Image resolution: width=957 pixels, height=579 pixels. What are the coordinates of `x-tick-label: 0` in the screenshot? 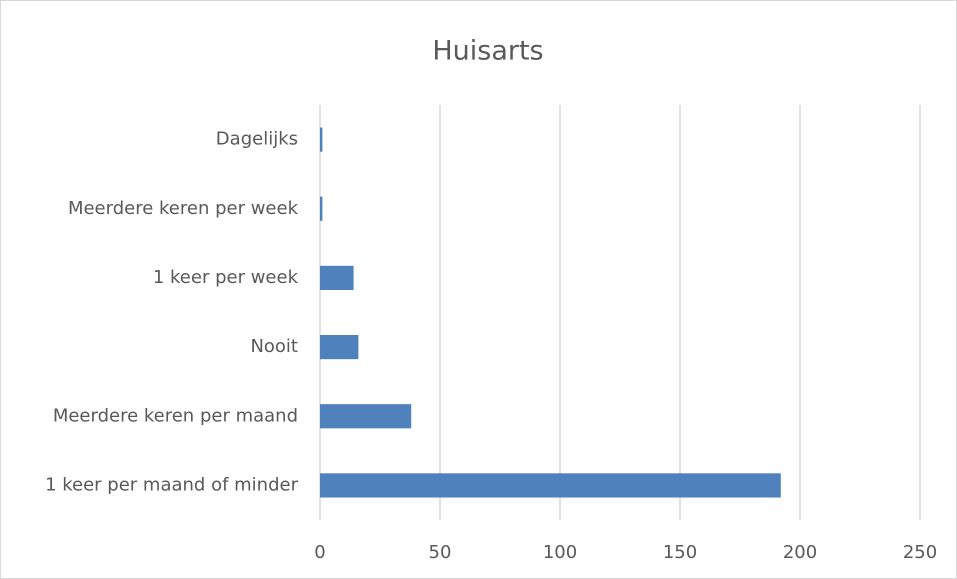 It's located at (319, 552).